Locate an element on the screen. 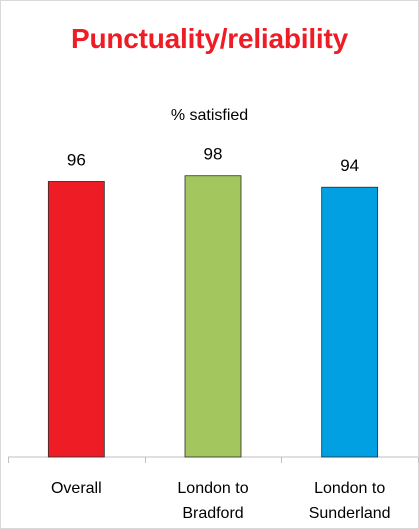  chart-title: Punctuality/reliability is located at coordinates (209, 38).